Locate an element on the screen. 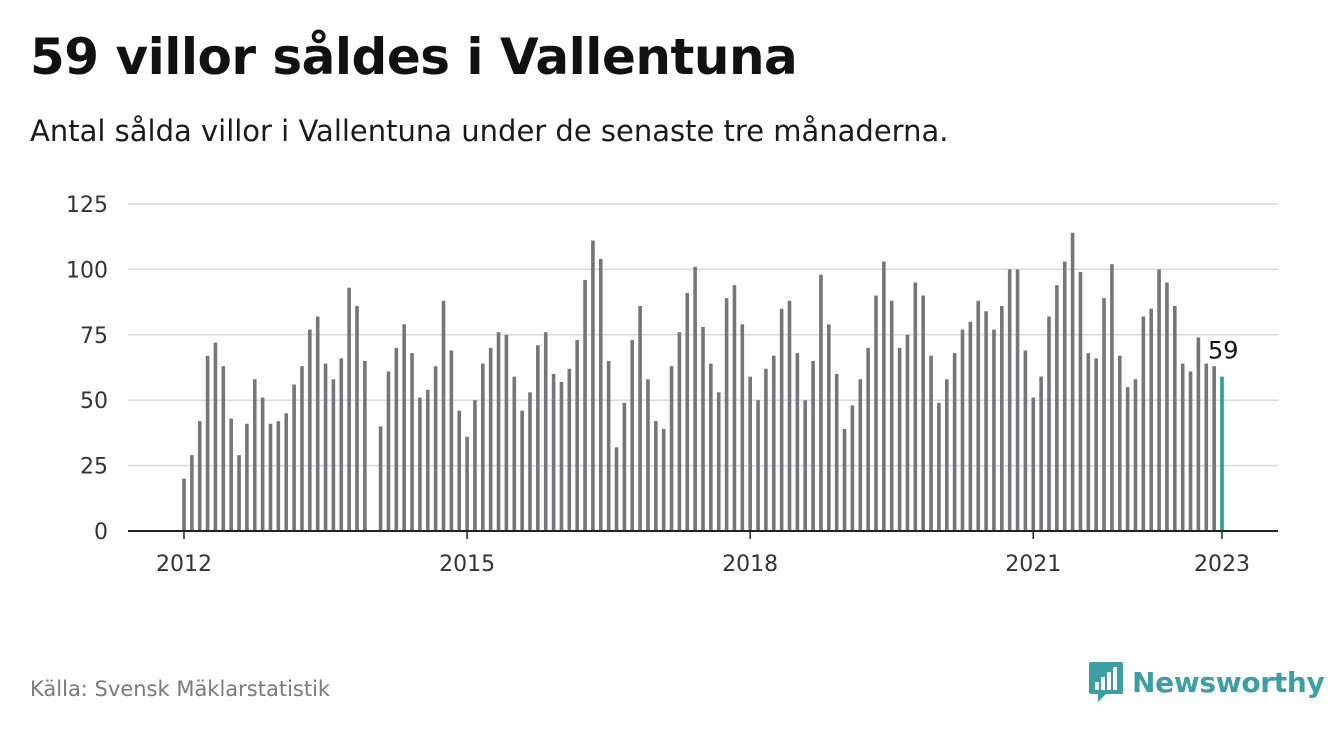 Image resolution: width=1340 pixels, height=734 pixels. y-tick-label: 0 is located at coordinates (101, 532).